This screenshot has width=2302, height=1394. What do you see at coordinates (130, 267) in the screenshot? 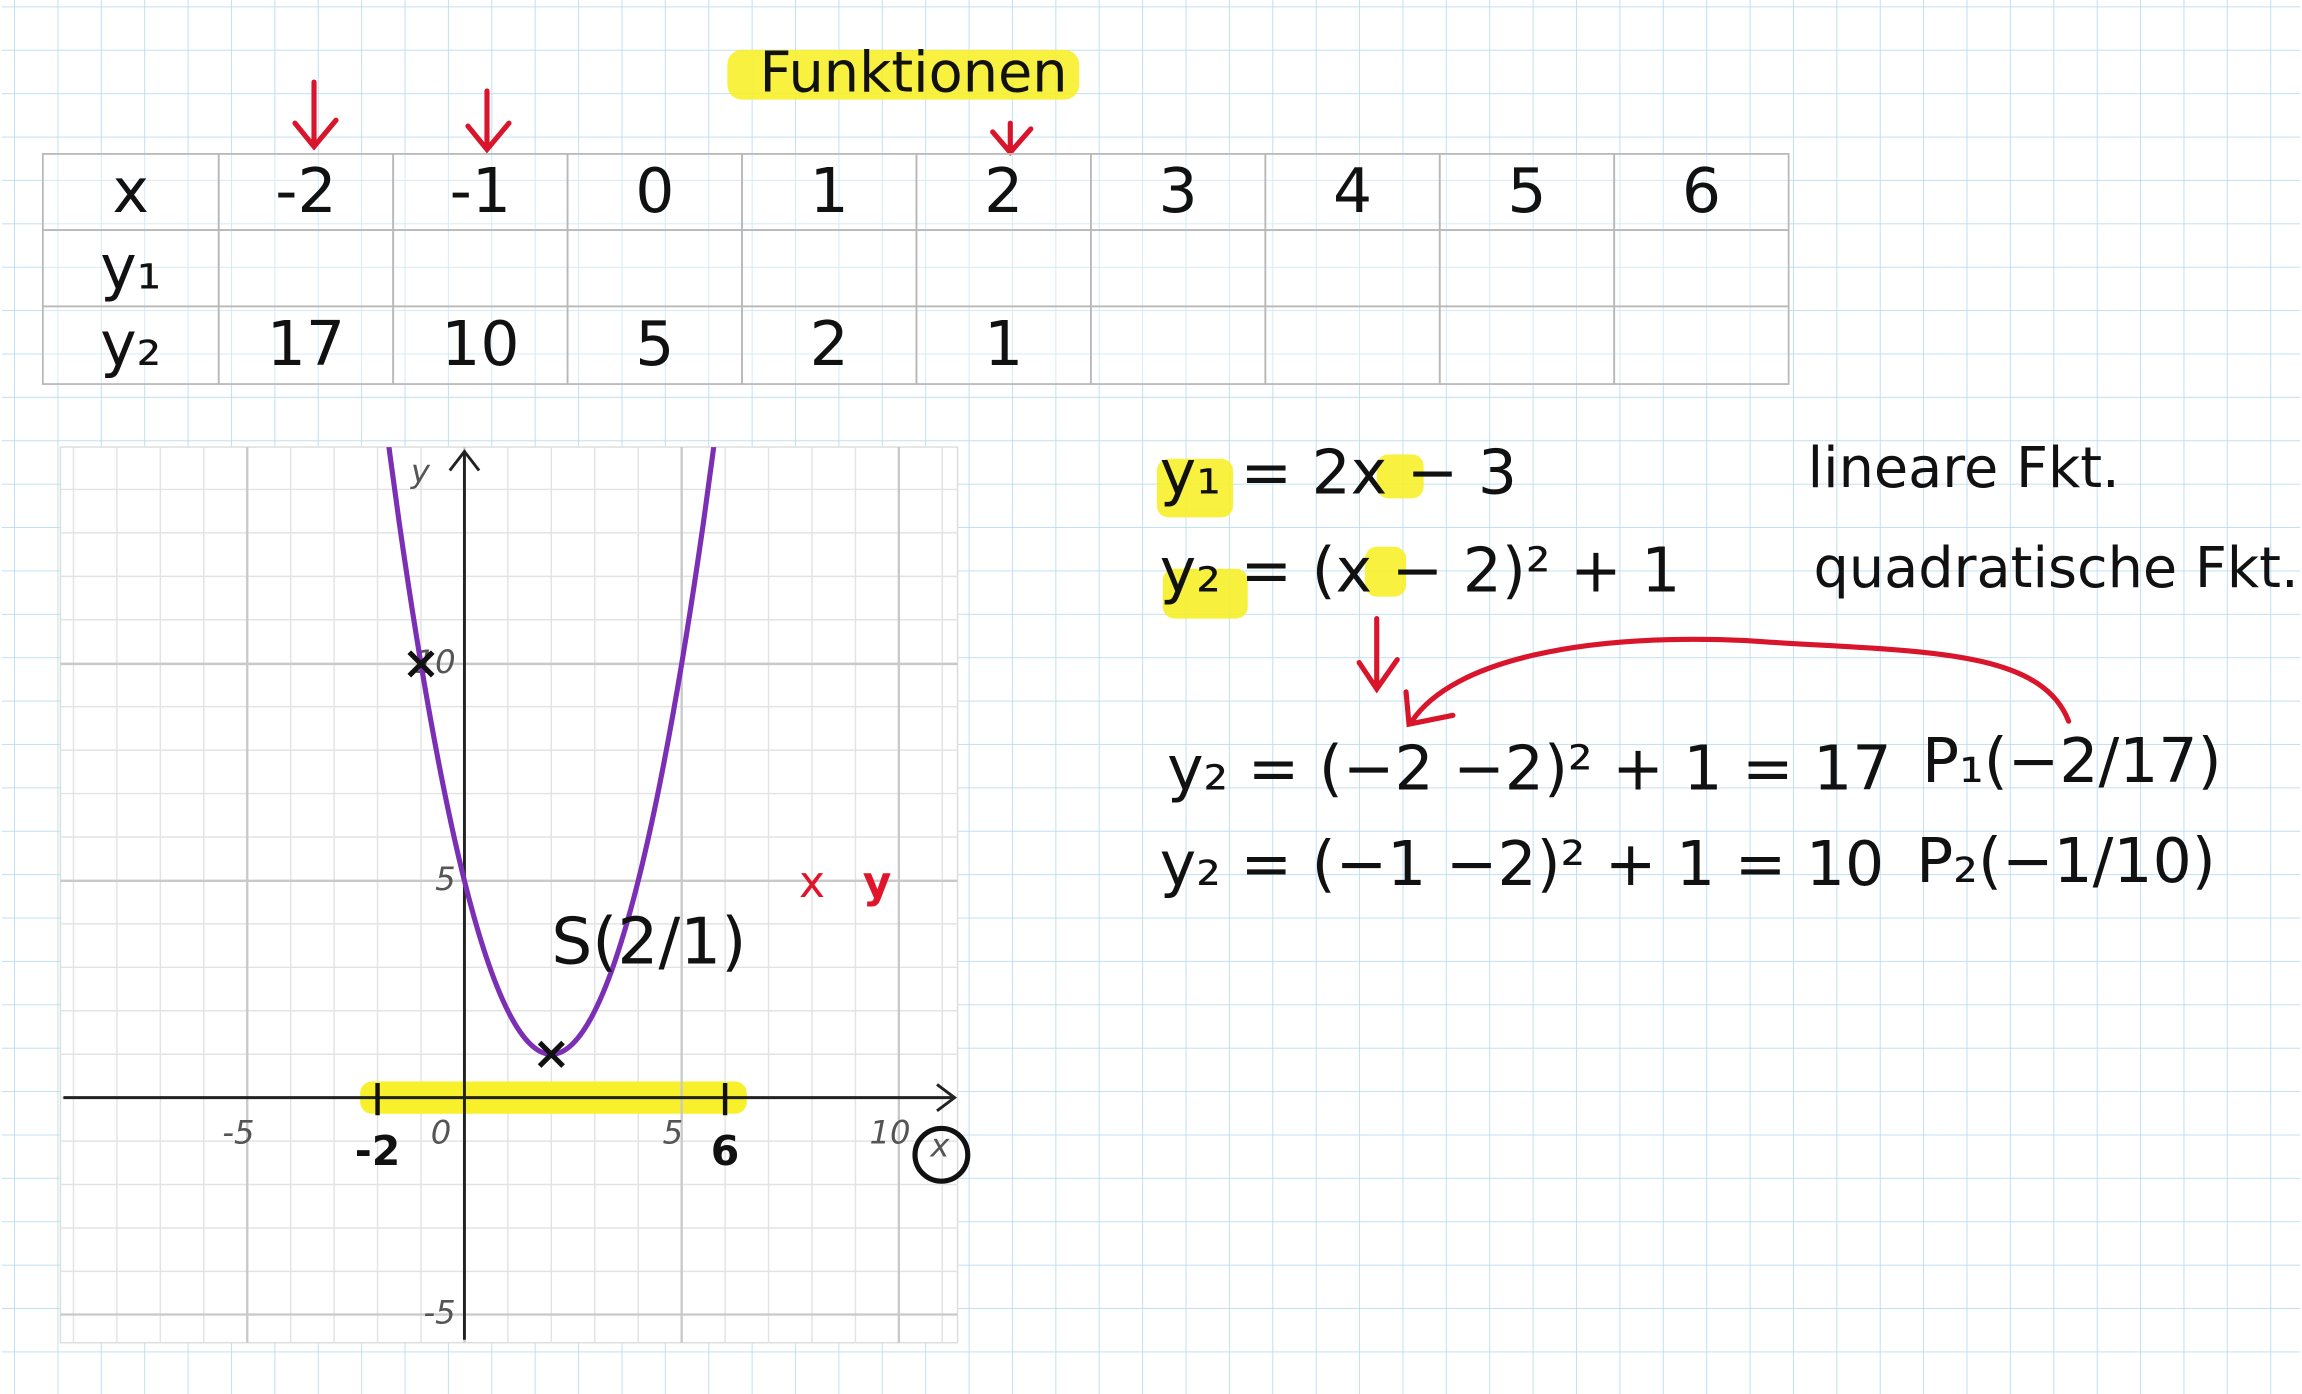
I see `row-header: y₁` at bounding box center [130, 267].